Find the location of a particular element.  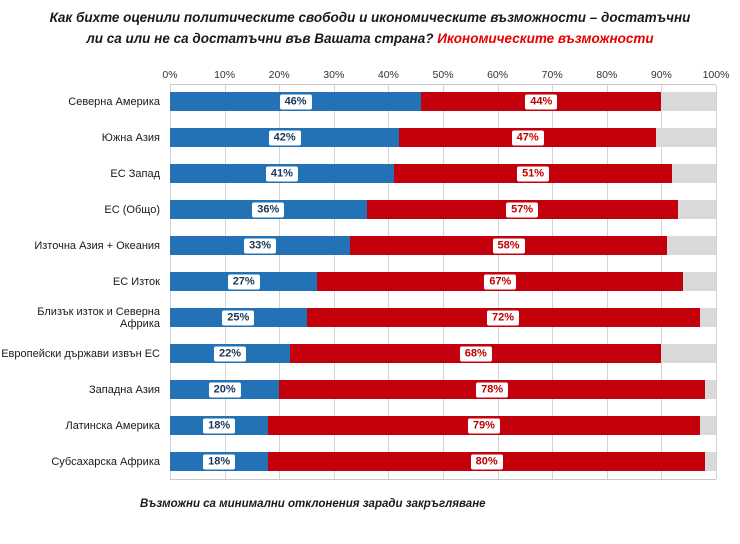

bar-row: Южна Азия 42% 47% is located at coordinates (358, 138).